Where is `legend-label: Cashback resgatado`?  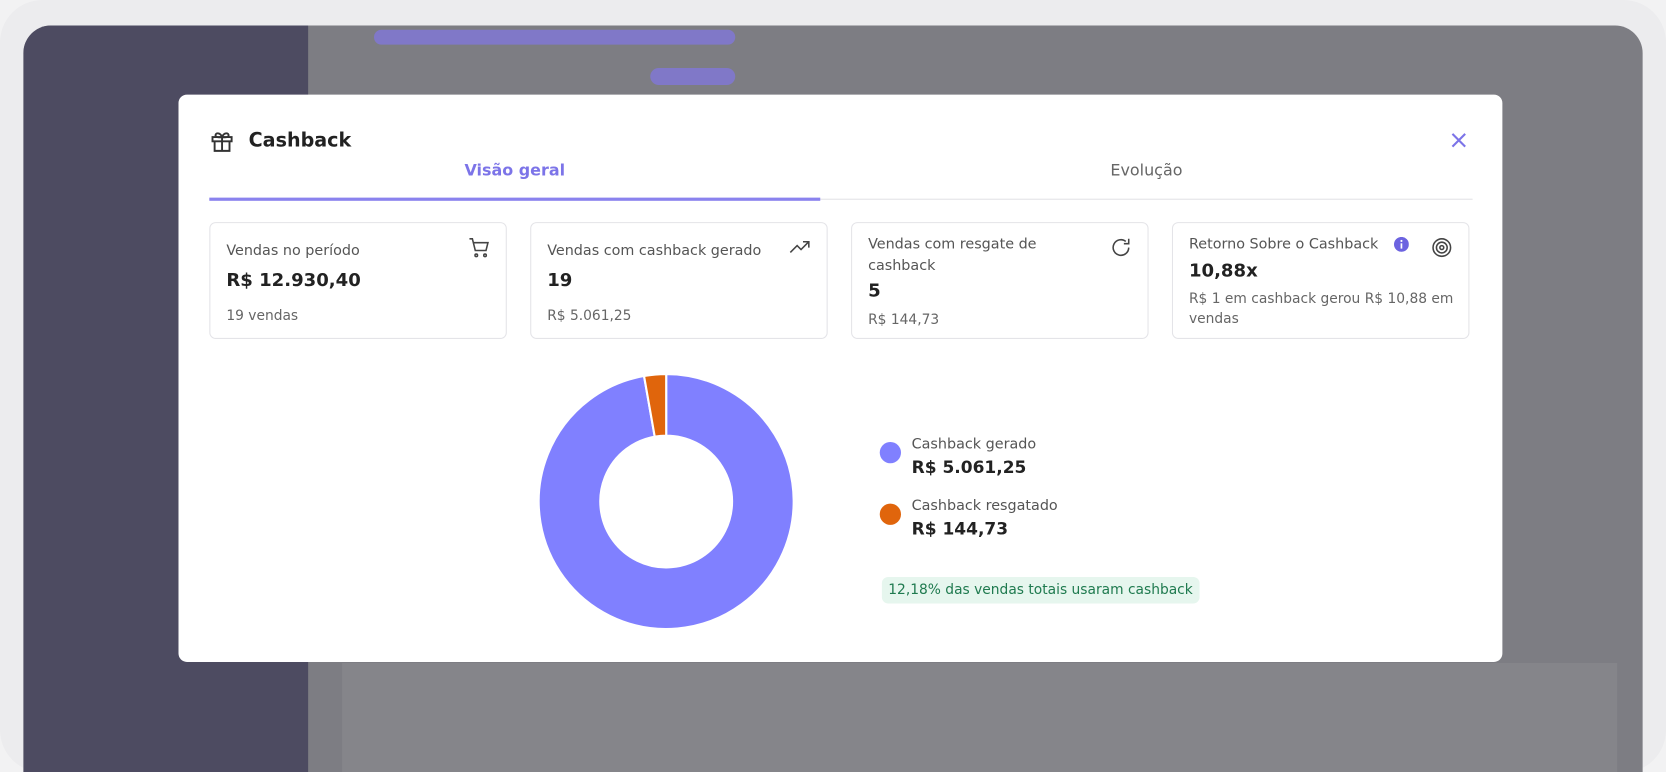
legend-label: Cashback resgatado is located at coordinates (984, 506).